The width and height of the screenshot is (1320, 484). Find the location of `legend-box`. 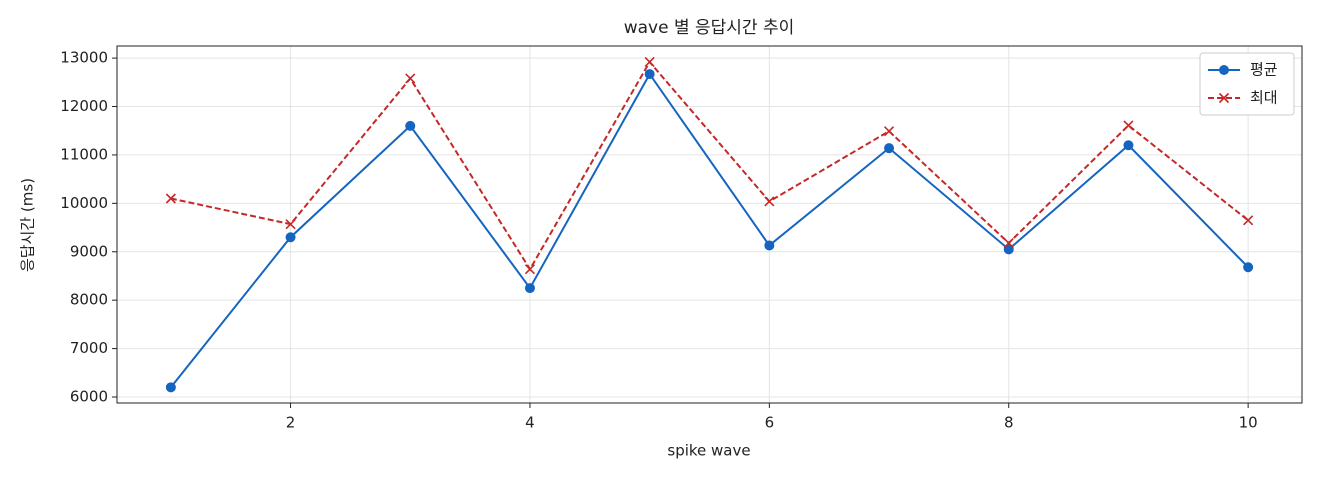

legend-box is located at coordinates (1247, 84).